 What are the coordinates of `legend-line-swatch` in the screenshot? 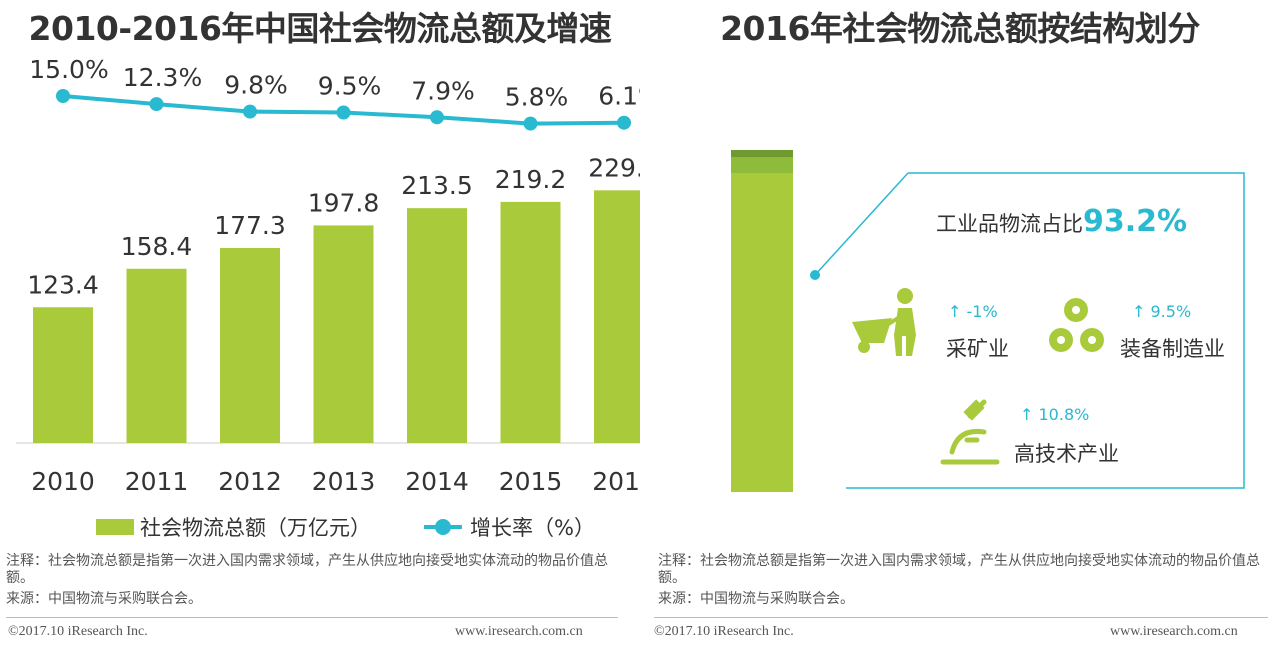 It's located at (443, 527).